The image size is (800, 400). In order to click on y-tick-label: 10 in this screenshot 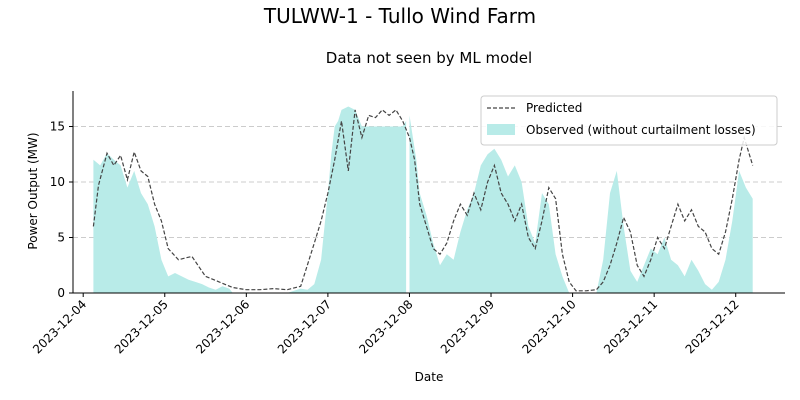, I will do `click(57, 182)`.